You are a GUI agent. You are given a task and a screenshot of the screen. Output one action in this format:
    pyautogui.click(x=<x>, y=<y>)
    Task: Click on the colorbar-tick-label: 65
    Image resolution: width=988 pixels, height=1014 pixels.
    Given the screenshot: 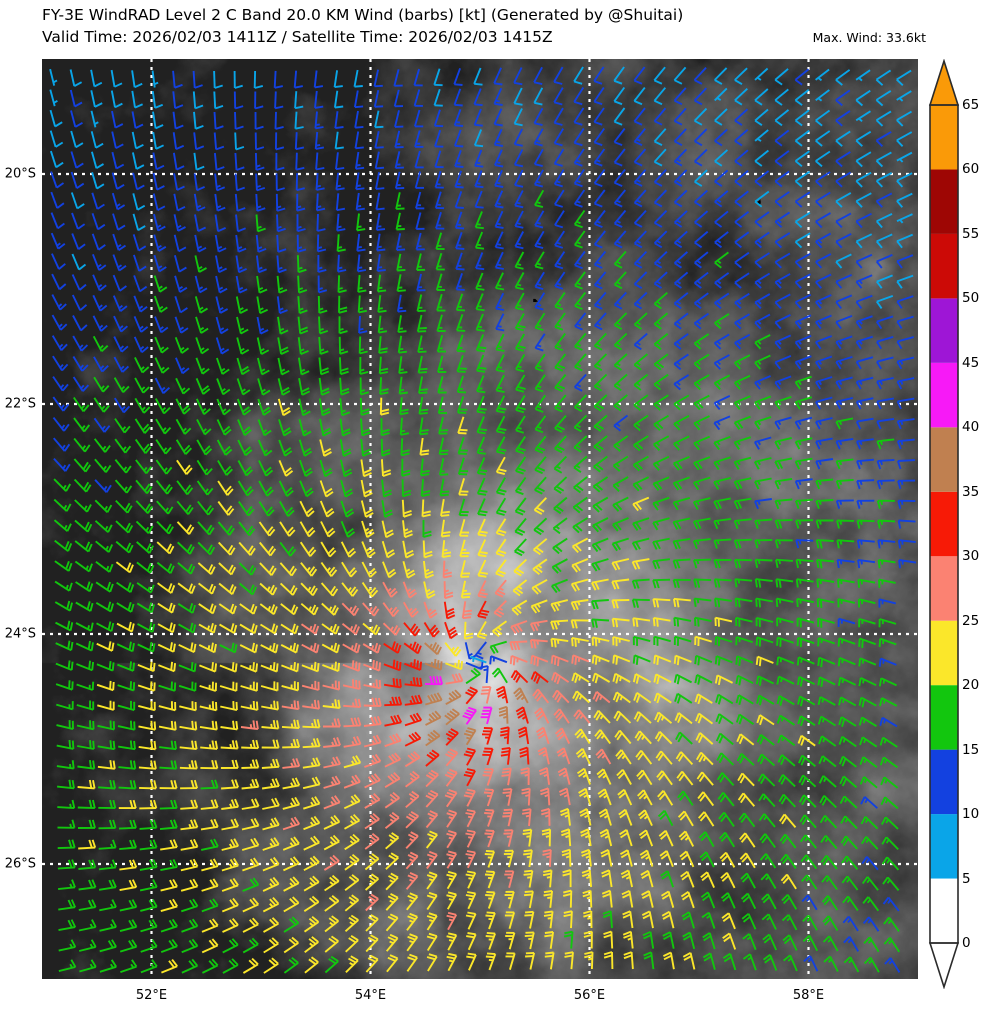 What is the action you would take?
    pyautogui.click(x=971, y=105)
    